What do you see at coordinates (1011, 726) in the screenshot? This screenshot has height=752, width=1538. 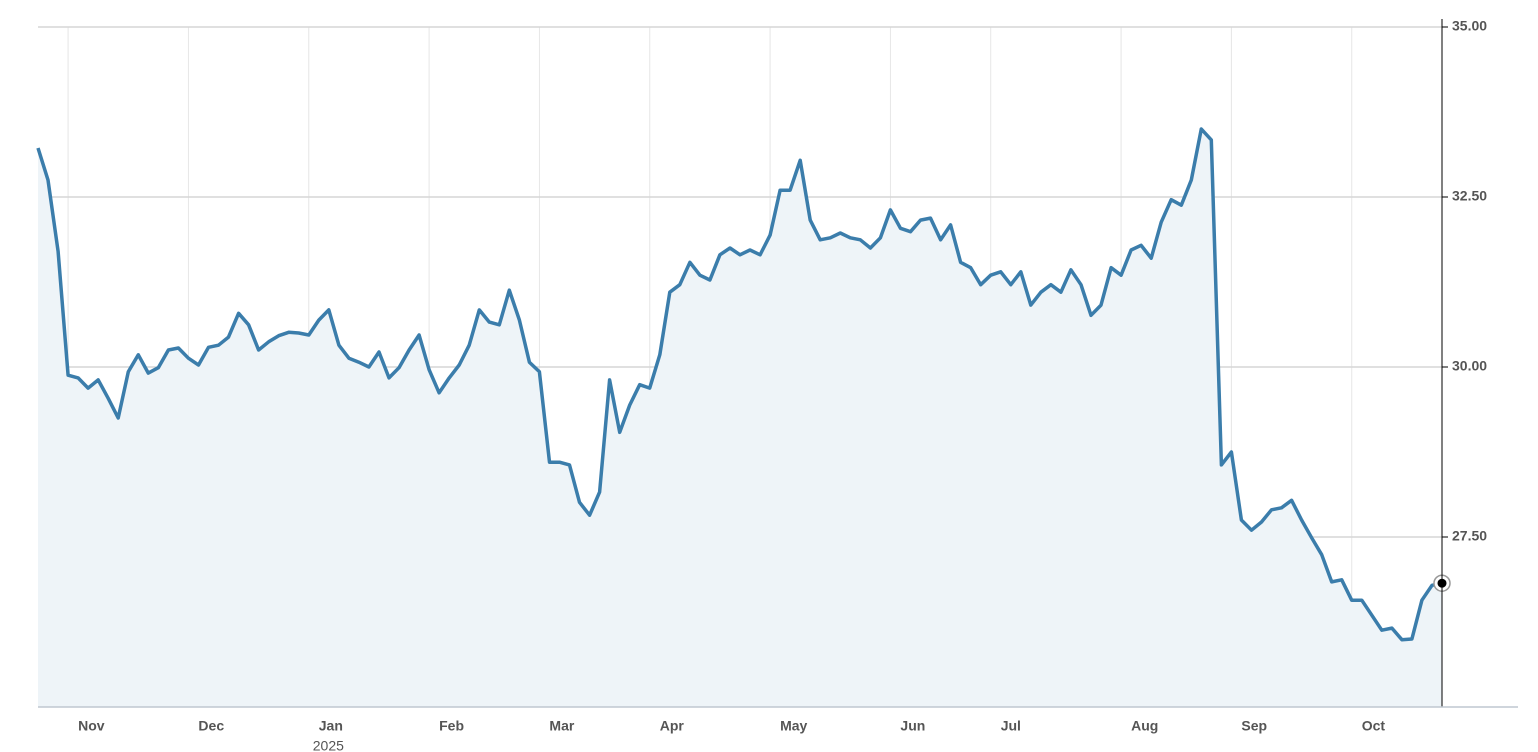 I see `x-tick-label: Jul` at bounding box center [1011, 726].